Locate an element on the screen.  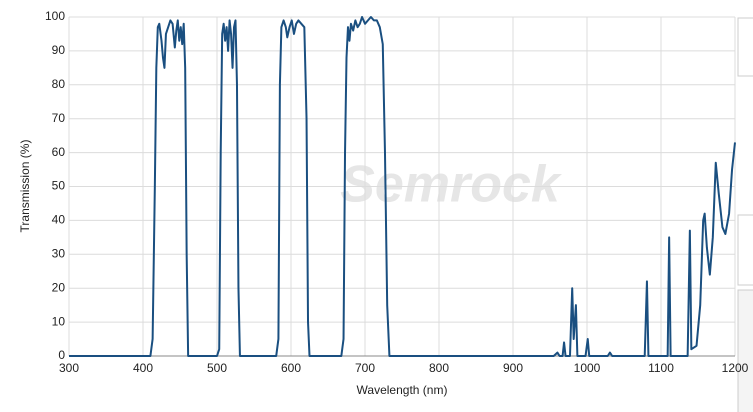
y-tick-label: 80 is located at coordinates (59, 84).